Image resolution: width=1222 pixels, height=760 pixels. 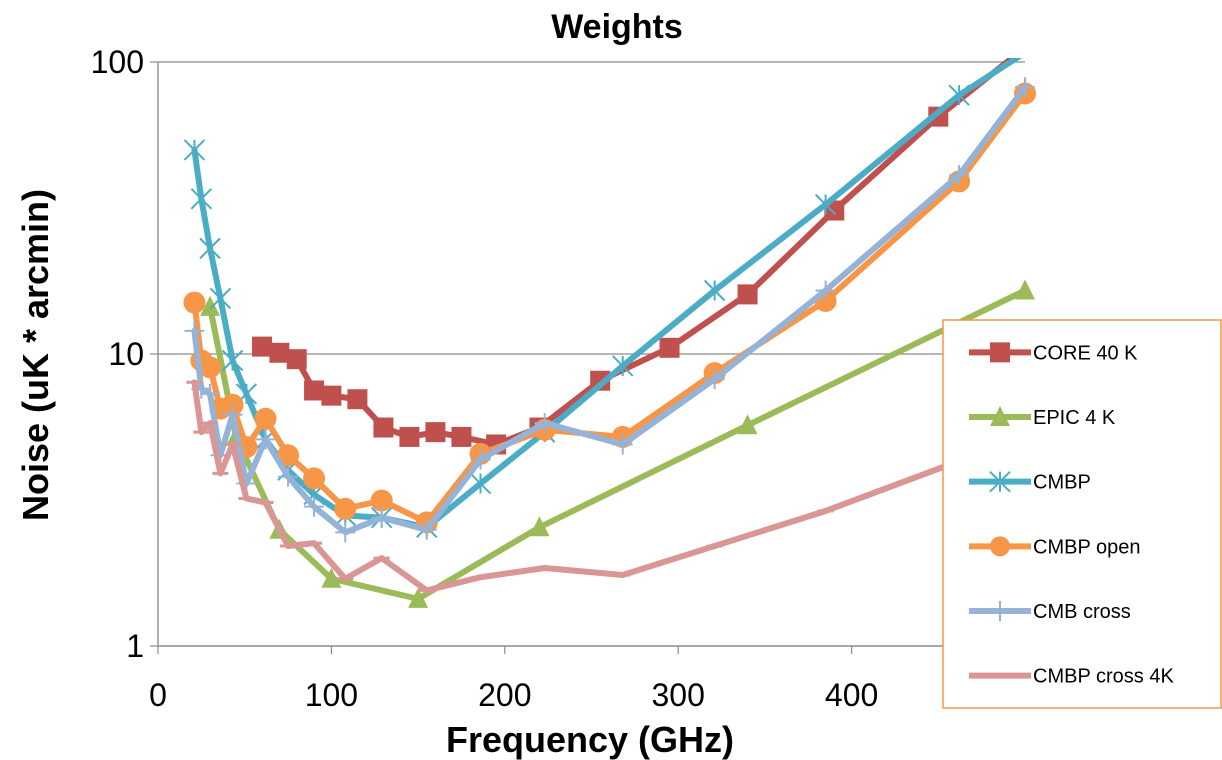 I want to click on legend-label: CMB cross, so click(x=1082, y=612).